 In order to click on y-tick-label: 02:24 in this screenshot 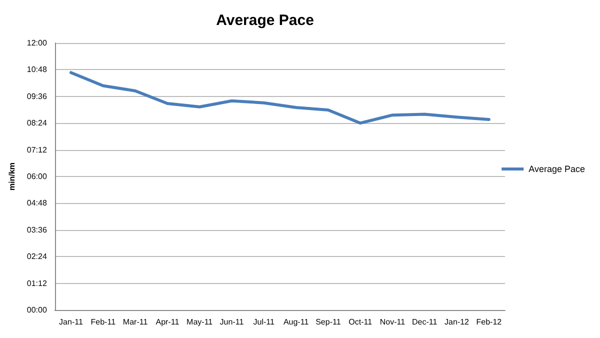, I will do `click(37, 257)`.